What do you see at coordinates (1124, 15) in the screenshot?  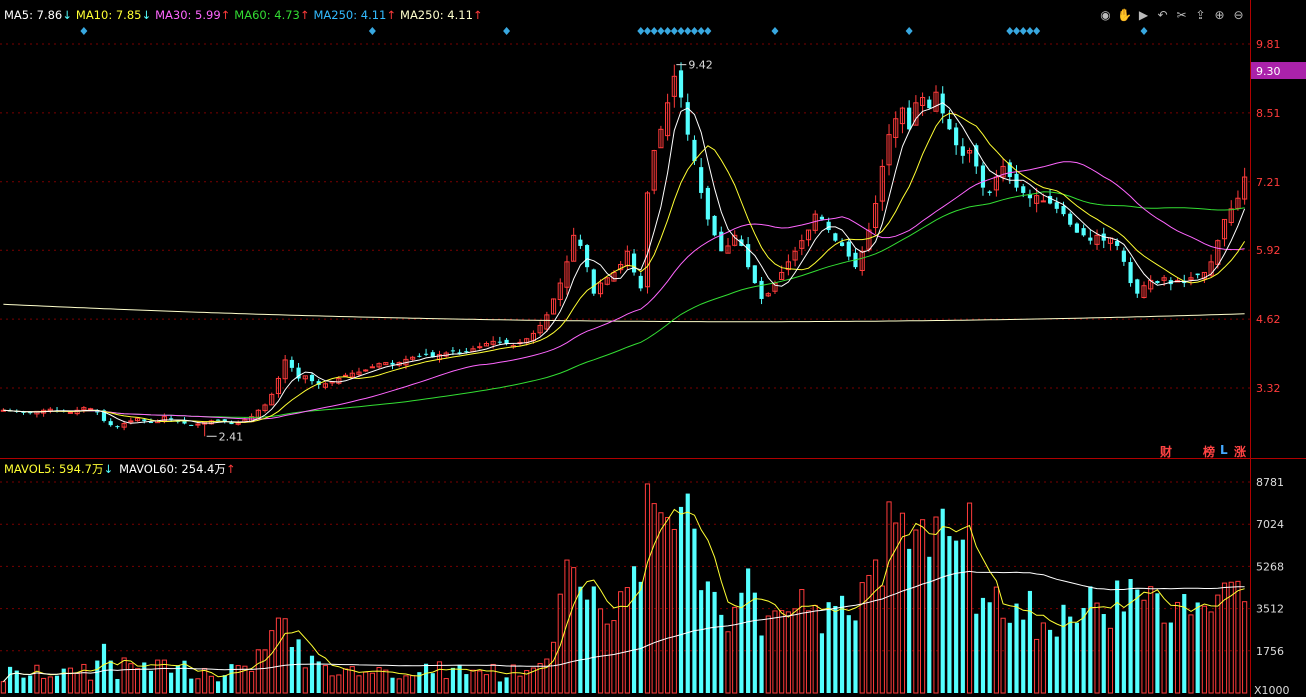 I see `hand-icon: ✋` at bounding box center [1124, 15].